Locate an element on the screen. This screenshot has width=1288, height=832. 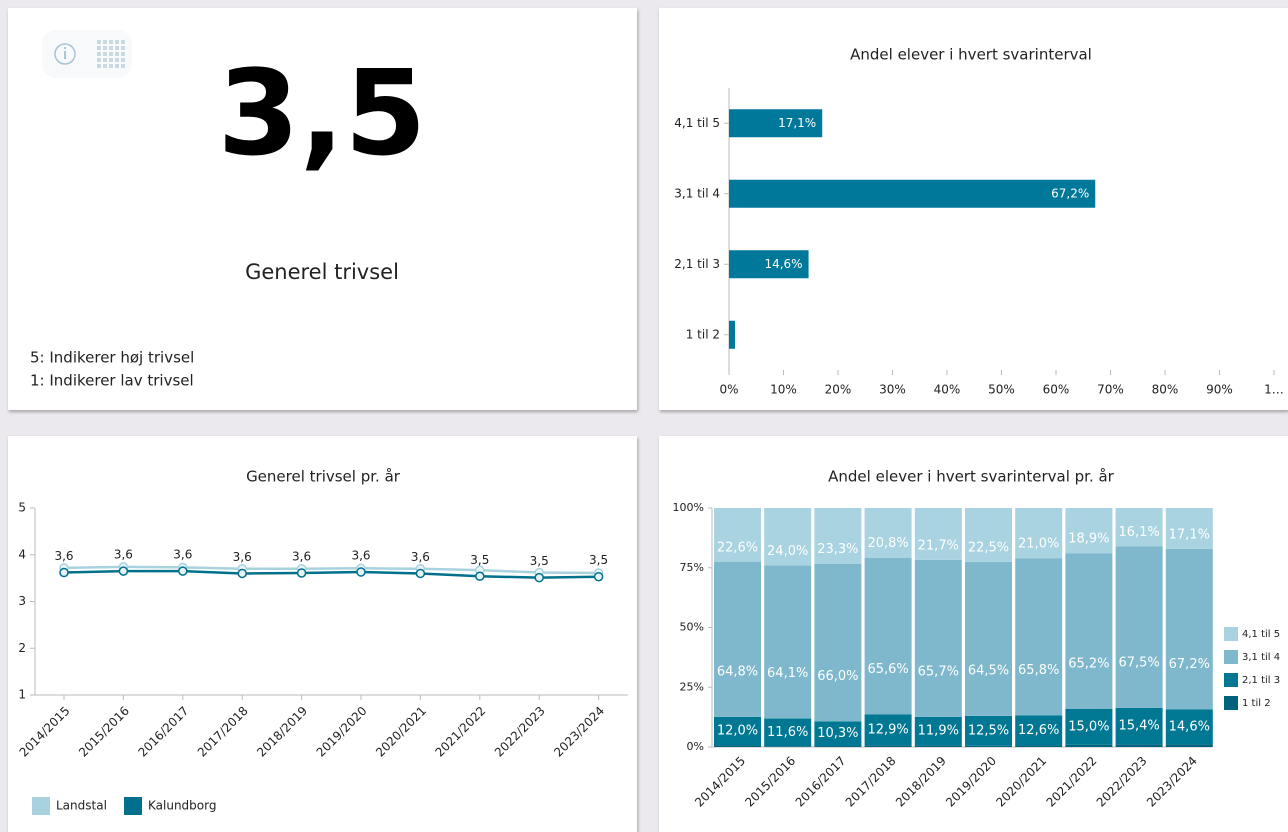
value-label: 15,4% is located at coordinates (1138, 726).